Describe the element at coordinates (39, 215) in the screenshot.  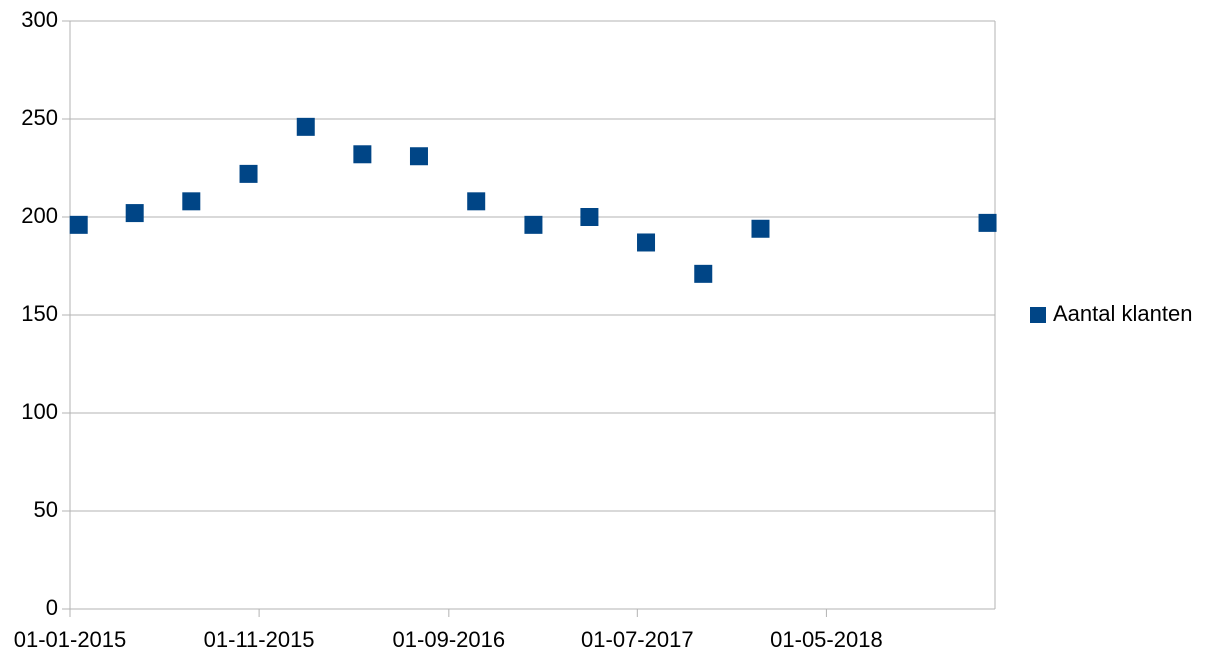
I see `y-tick-label: 200` at that location.